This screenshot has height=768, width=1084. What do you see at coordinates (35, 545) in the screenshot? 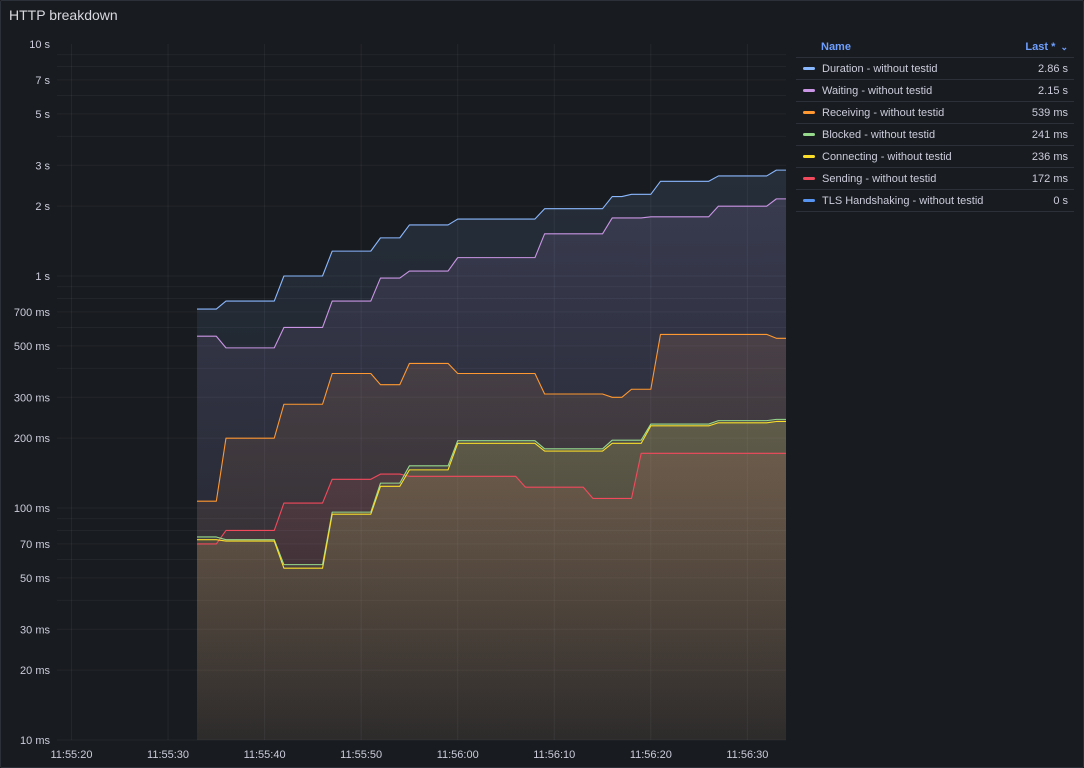
I see `y-tick-label: 70 ms` at bounding box center [35, 545].